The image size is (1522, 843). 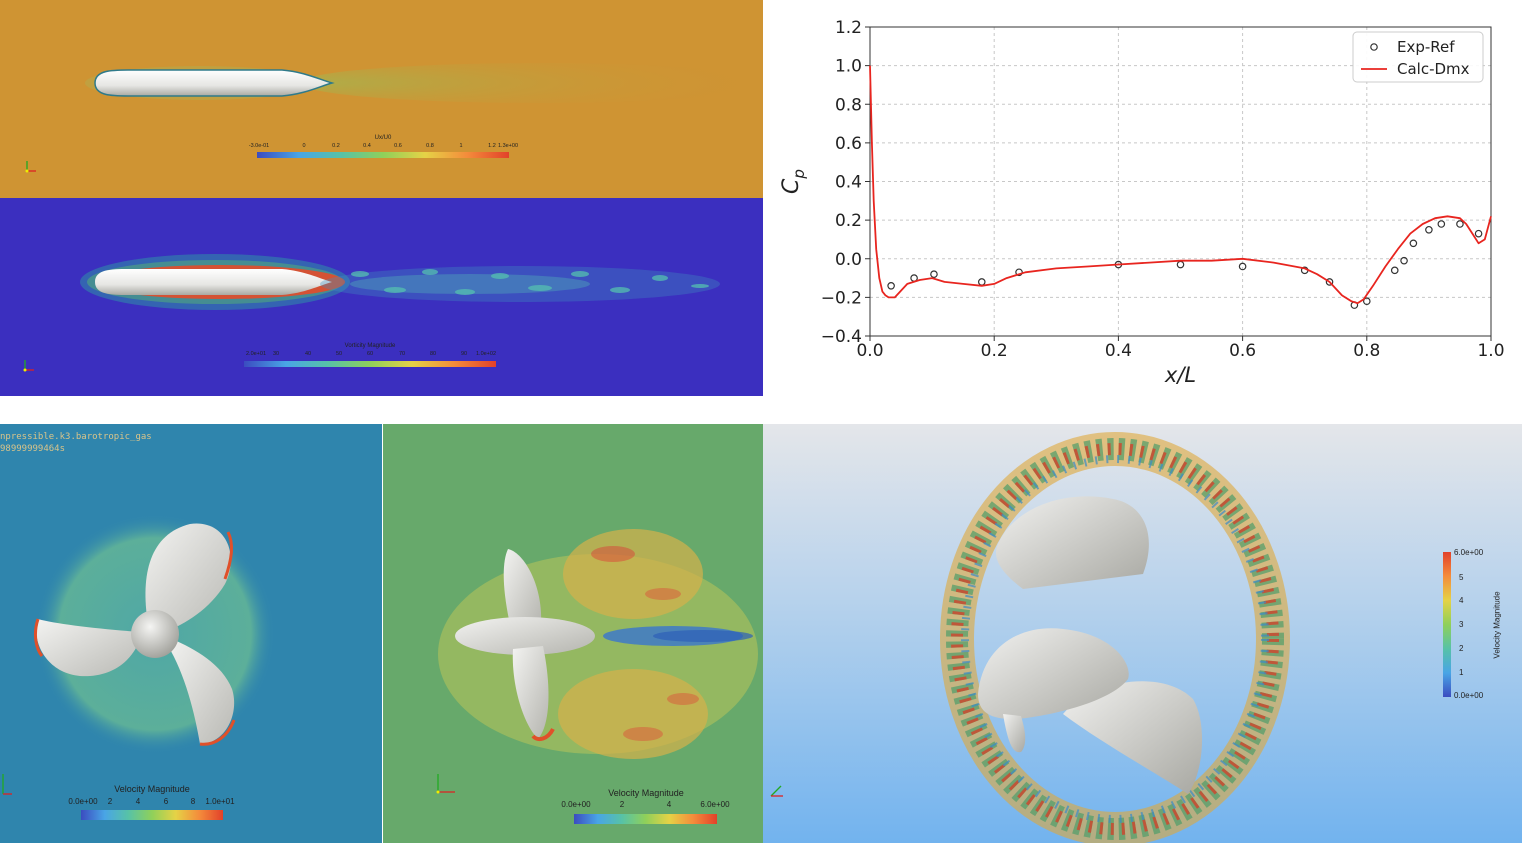 I want to click on y-tick-label: −0.2, so click(x=841, y=298).